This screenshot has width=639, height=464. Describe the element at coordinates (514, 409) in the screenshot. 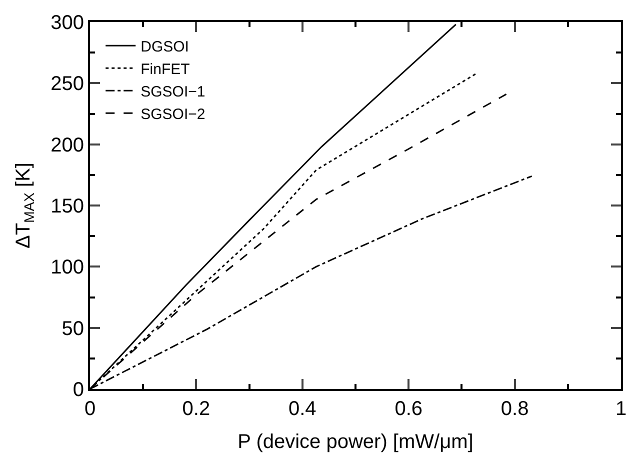

I see `x-tick-label: 0.8` at that location.